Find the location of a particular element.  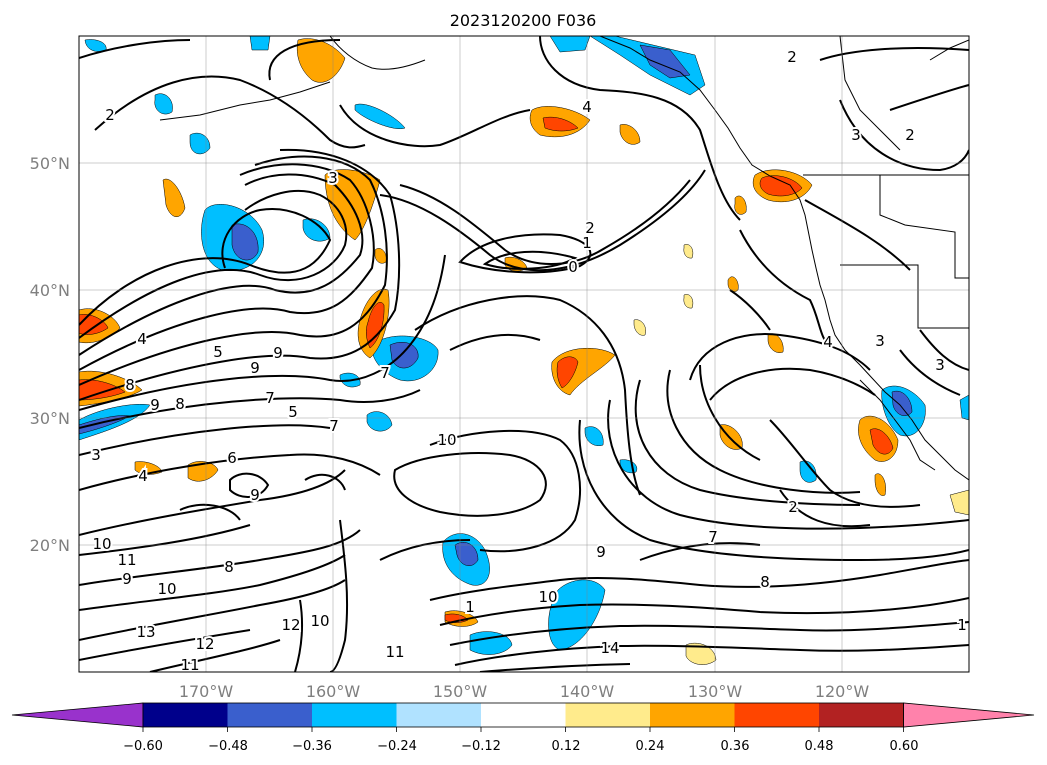

lon-label-120w: 120°W is located at coordinates (842, 691).